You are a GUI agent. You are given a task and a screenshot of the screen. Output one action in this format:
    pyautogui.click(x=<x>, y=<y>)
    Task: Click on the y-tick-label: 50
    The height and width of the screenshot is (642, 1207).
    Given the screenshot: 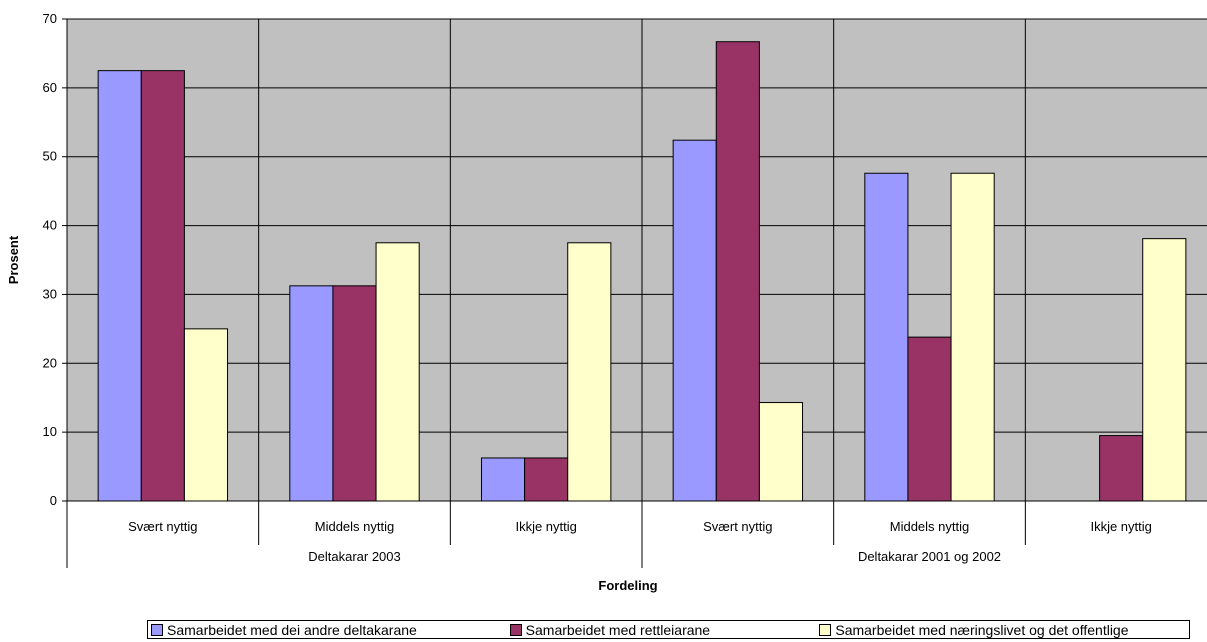 What is the action you would take?
    pyautogui.click(x=50, y=156)
    